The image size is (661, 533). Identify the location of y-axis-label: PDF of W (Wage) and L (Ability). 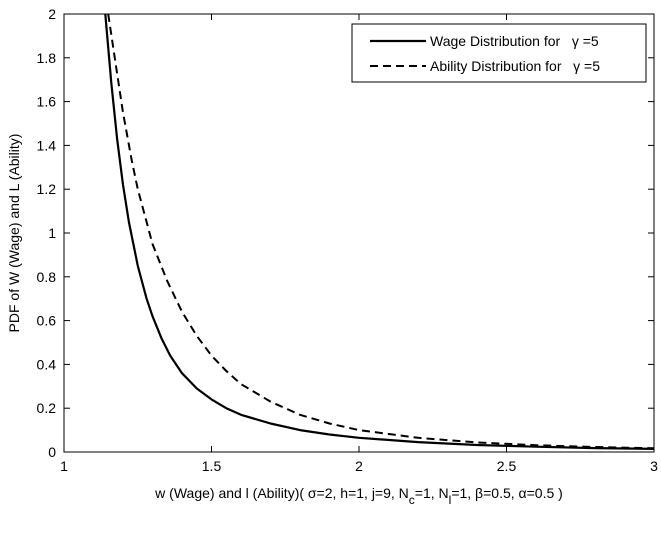
(14, 233).